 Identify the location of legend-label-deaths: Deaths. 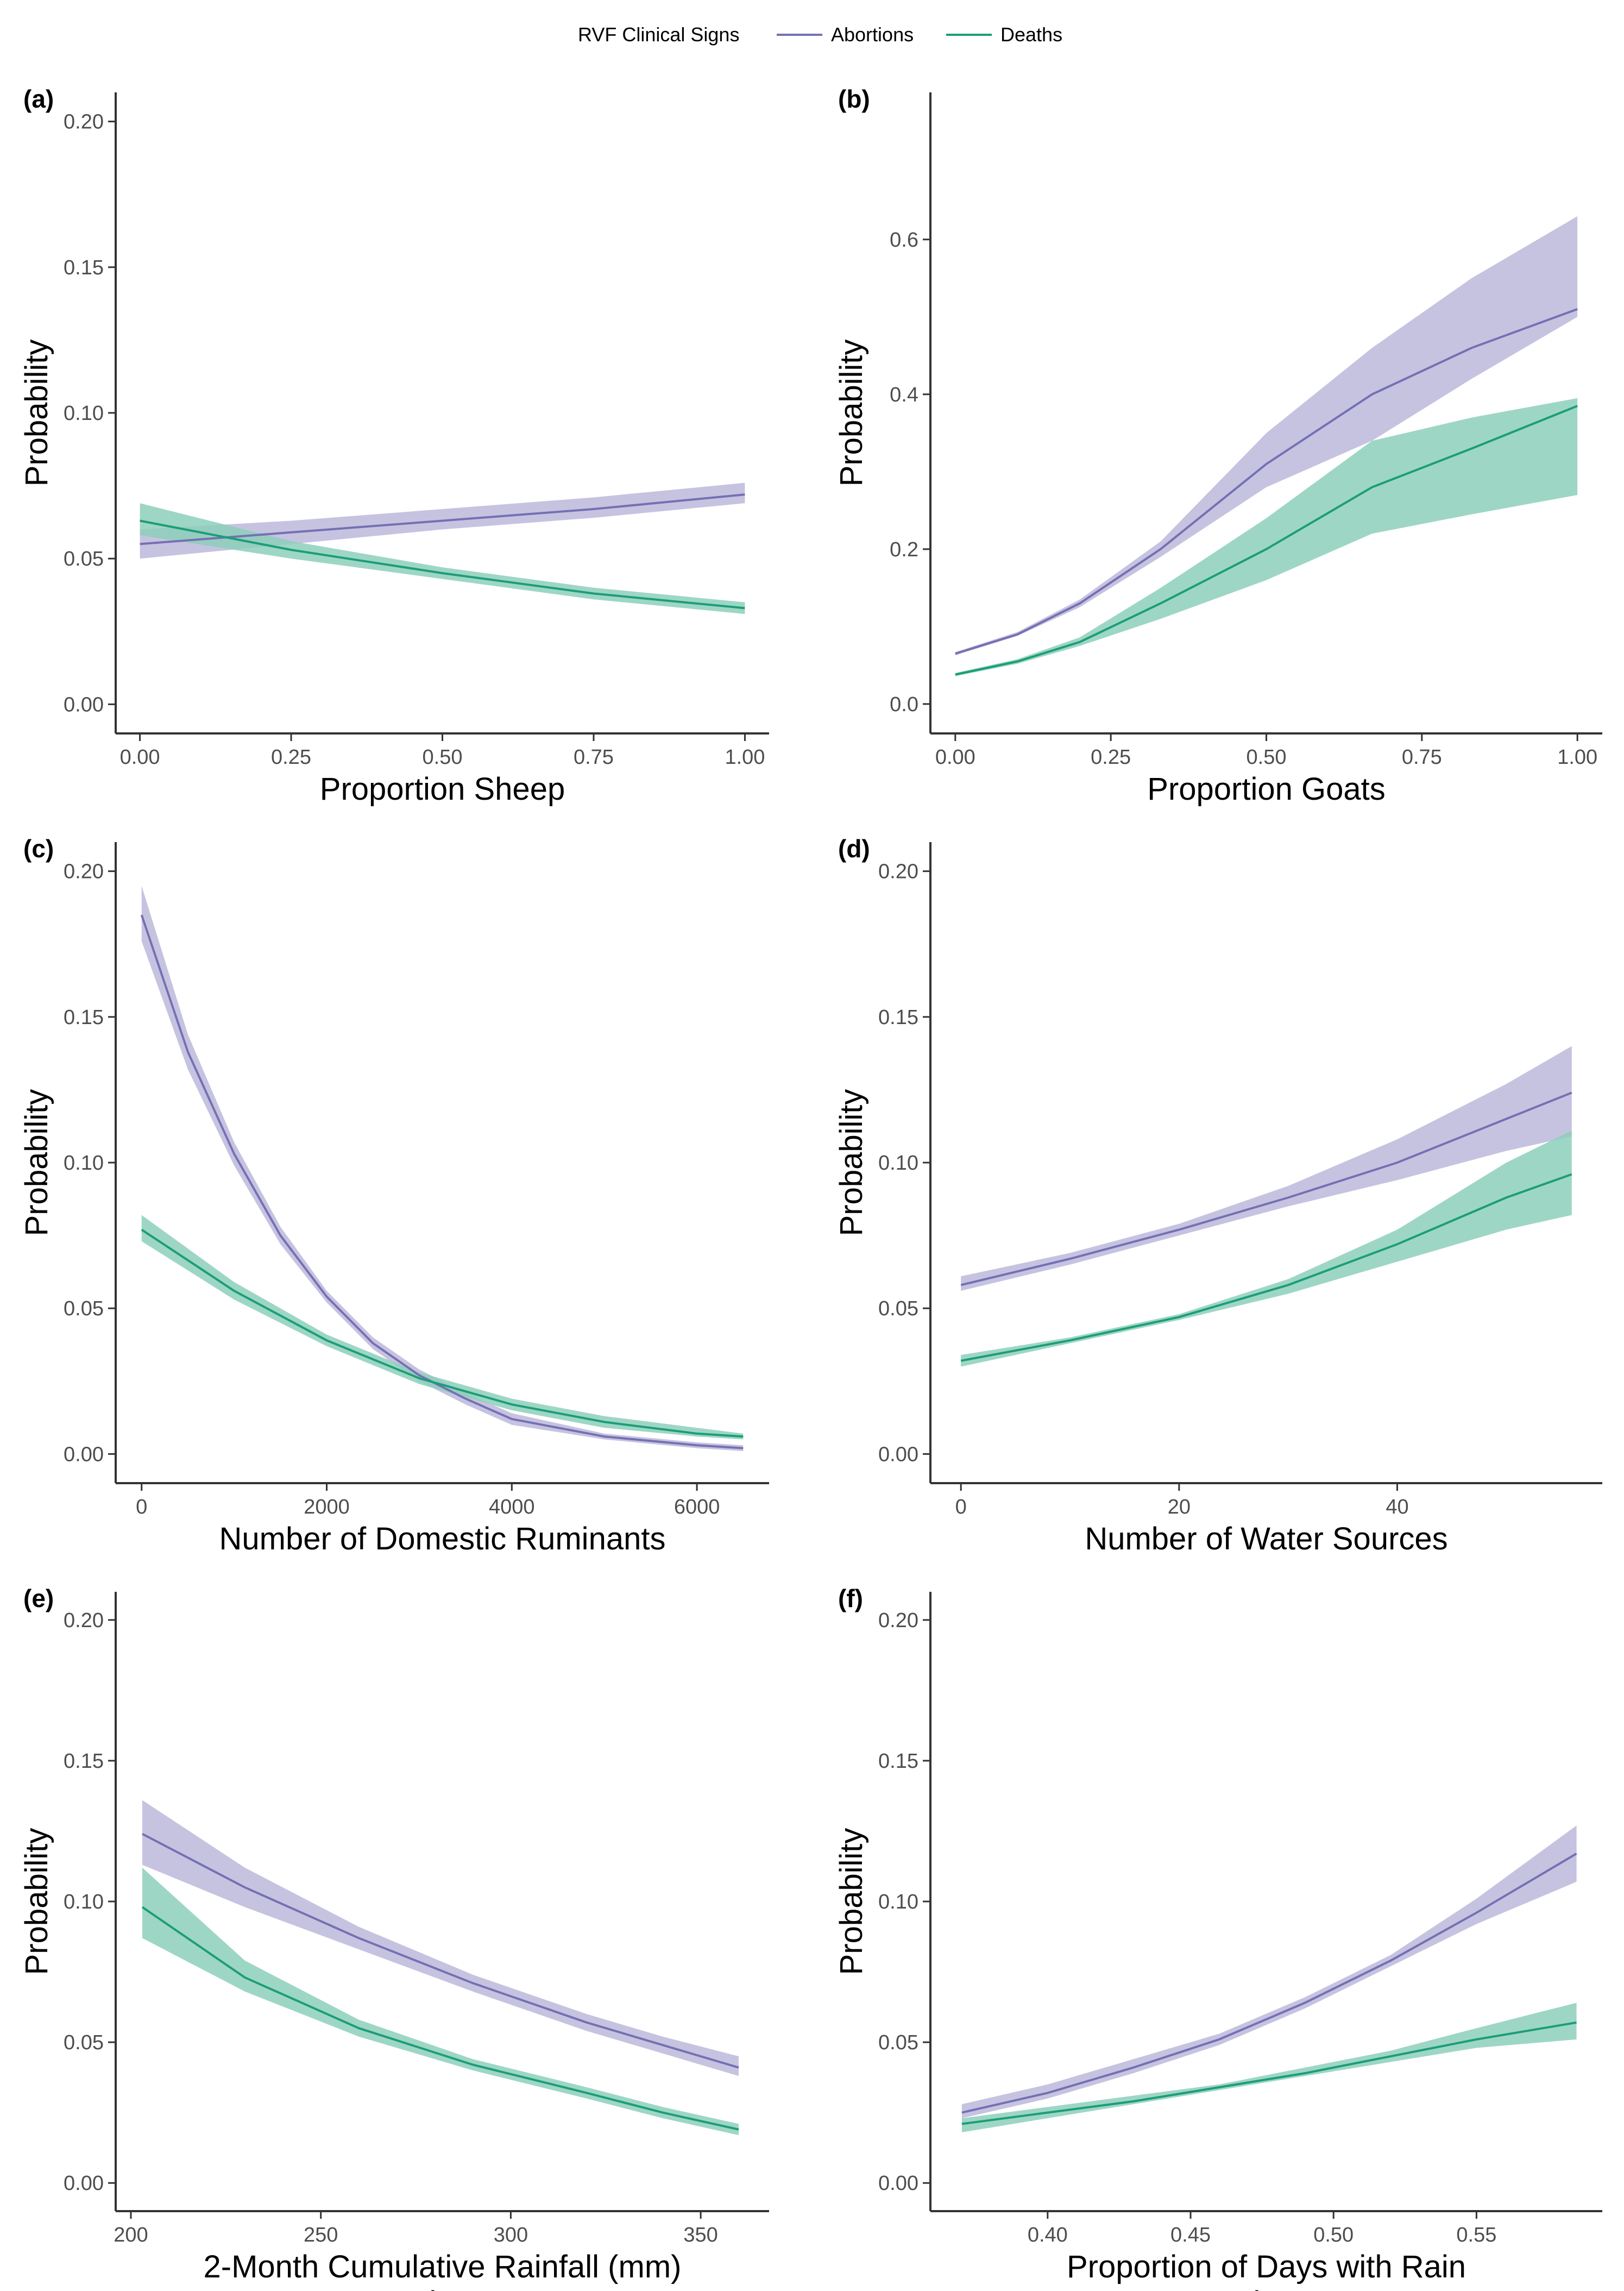
(1031, 34).